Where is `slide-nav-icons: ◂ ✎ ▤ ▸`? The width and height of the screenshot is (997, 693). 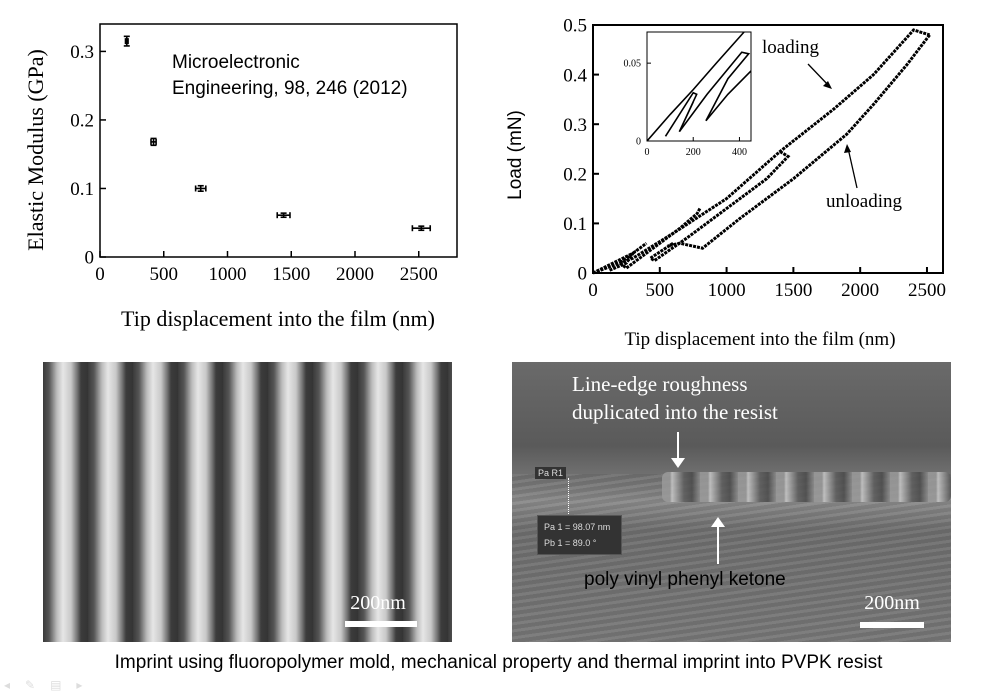 slide-nav-icons: ◂ ✎ ▤ ▸ is located at coordinates (46, 685).